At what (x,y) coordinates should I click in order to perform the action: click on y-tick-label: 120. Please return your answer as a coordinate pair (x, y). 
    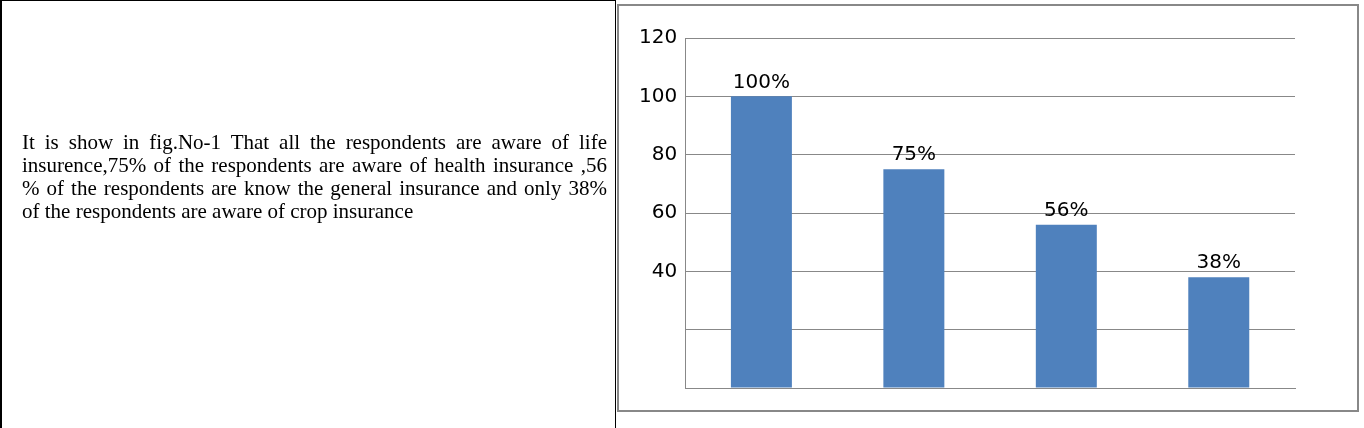
    Looking at the image, I should click on (658, 36).